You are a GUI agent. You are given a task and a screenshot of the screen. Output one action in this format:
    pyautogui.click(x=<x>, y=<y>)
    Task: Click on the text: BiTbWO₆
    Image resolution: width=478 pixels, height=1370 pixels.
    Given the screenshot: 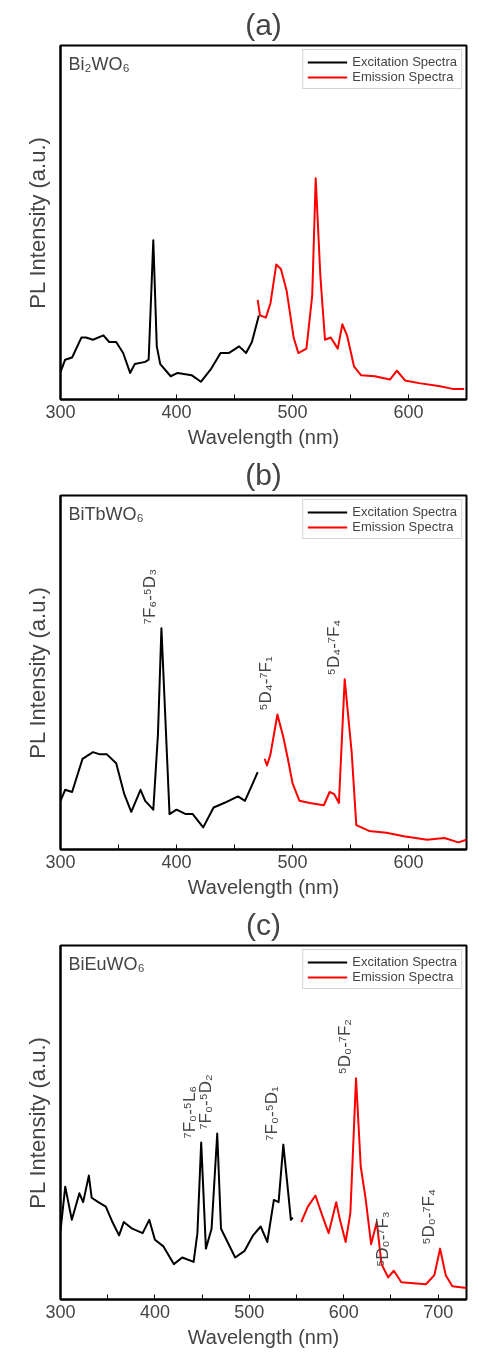 What is the action you would take?
    pyautogui.click(x=106, y=513)
    